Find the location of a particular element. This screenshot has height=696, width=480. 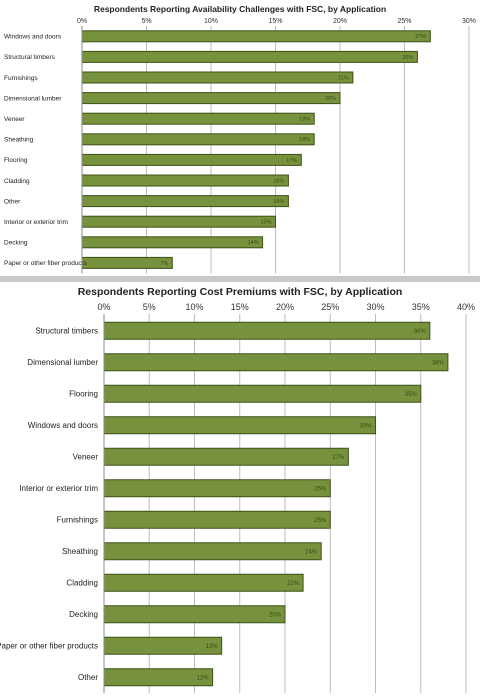

x-tick-label: 35% is located at coordinates (421, 307).